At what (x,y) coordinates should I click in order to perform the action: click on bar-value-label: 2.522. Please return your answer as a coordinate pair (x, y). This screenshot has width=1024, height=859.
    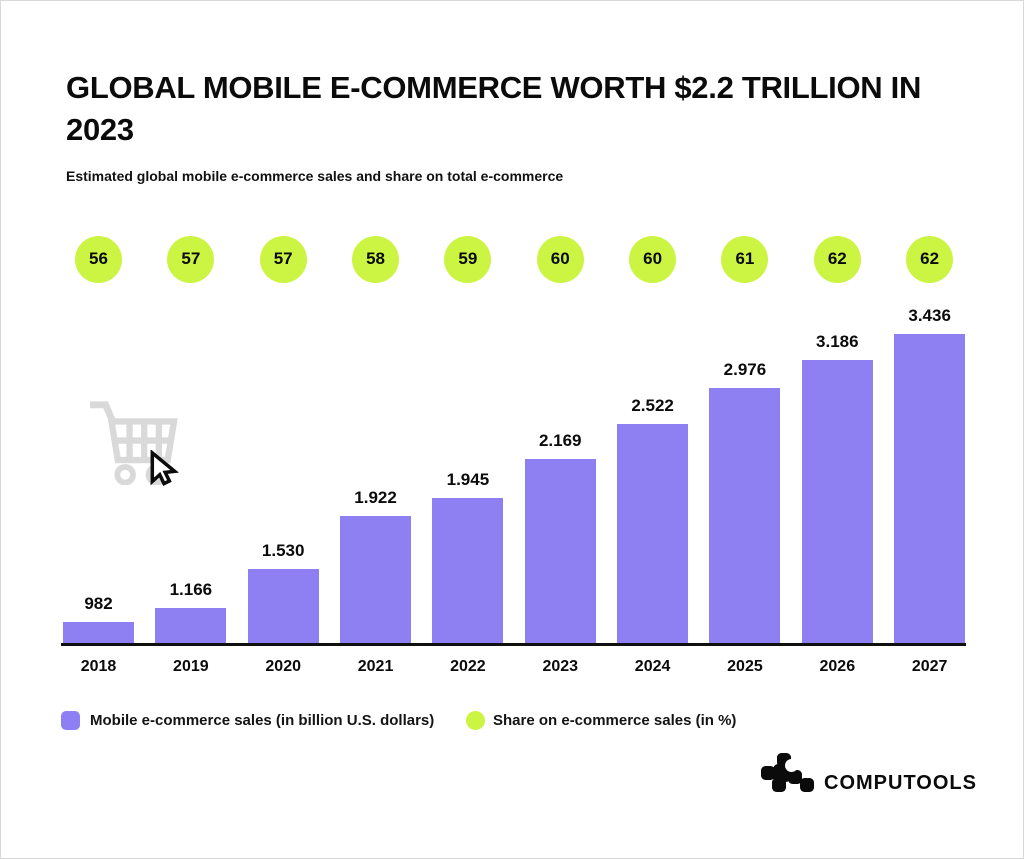
    Looking at the image, I should click on (652, 405).